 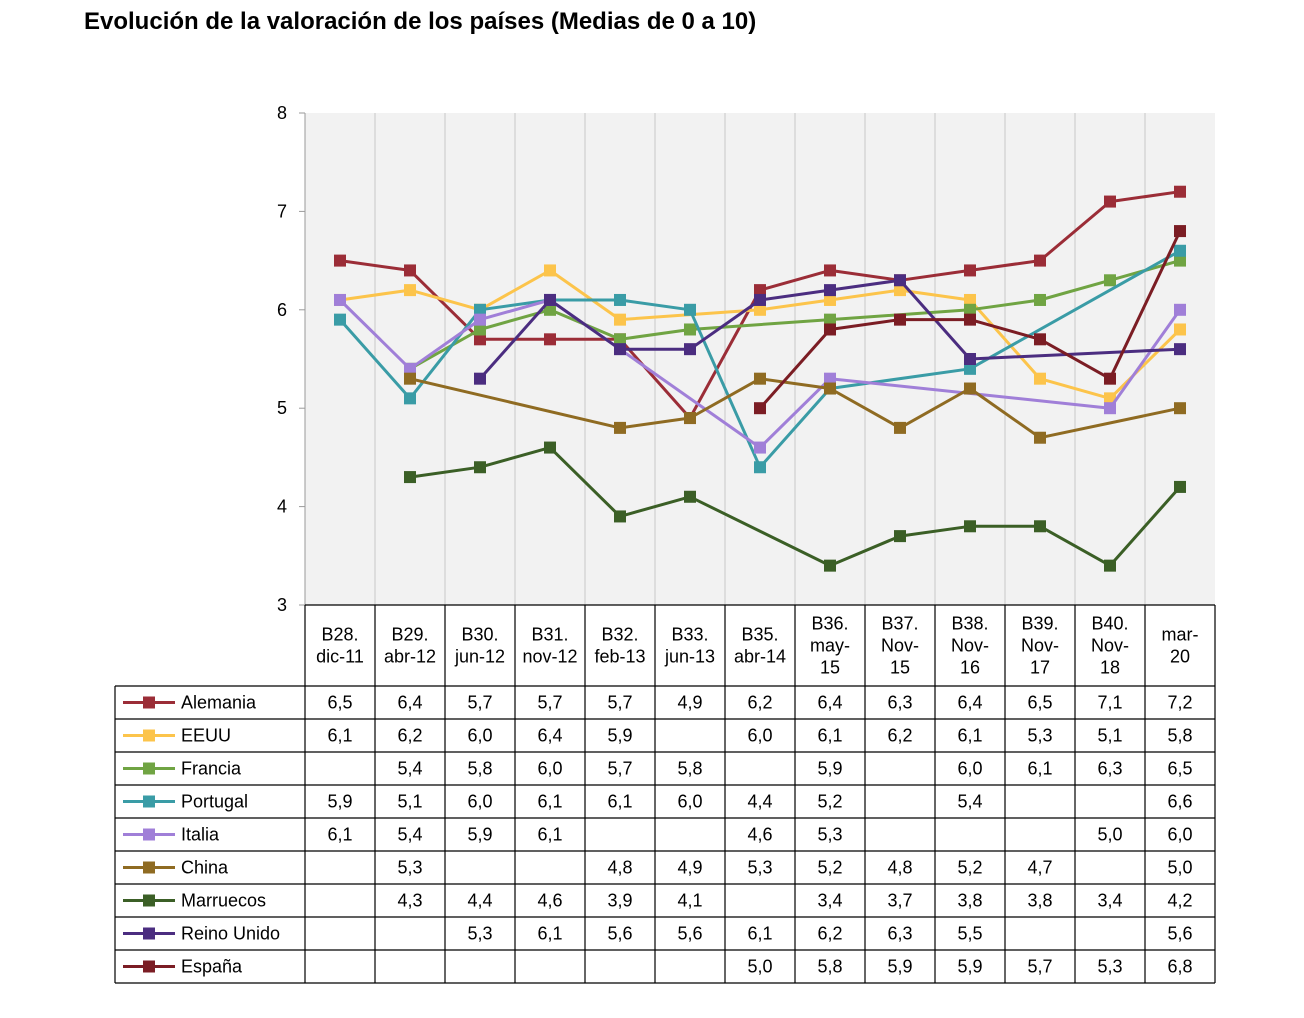 I want to click on data-label-francia: 5,9, so click(x=829, y=769).